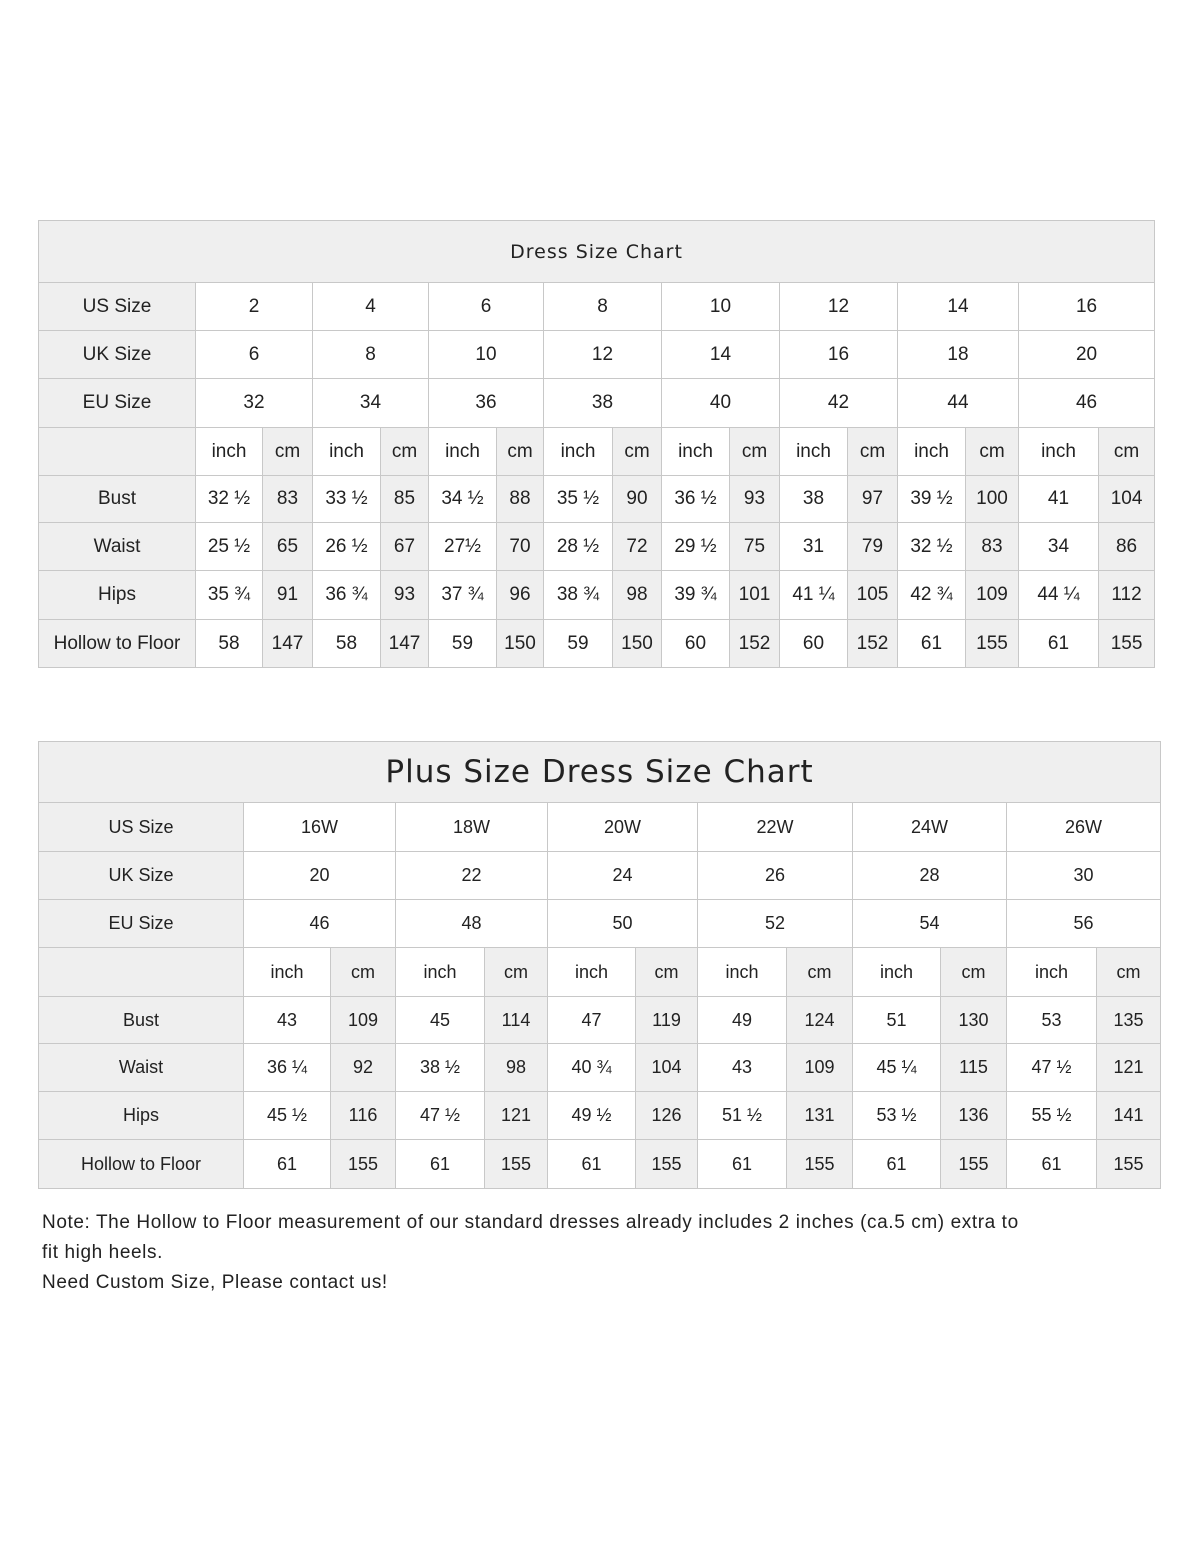  What do you see at coordinates (287, 1115) in the screenshot?
I see `inch-value: 45 ½` at bounding box center [287, 1115].